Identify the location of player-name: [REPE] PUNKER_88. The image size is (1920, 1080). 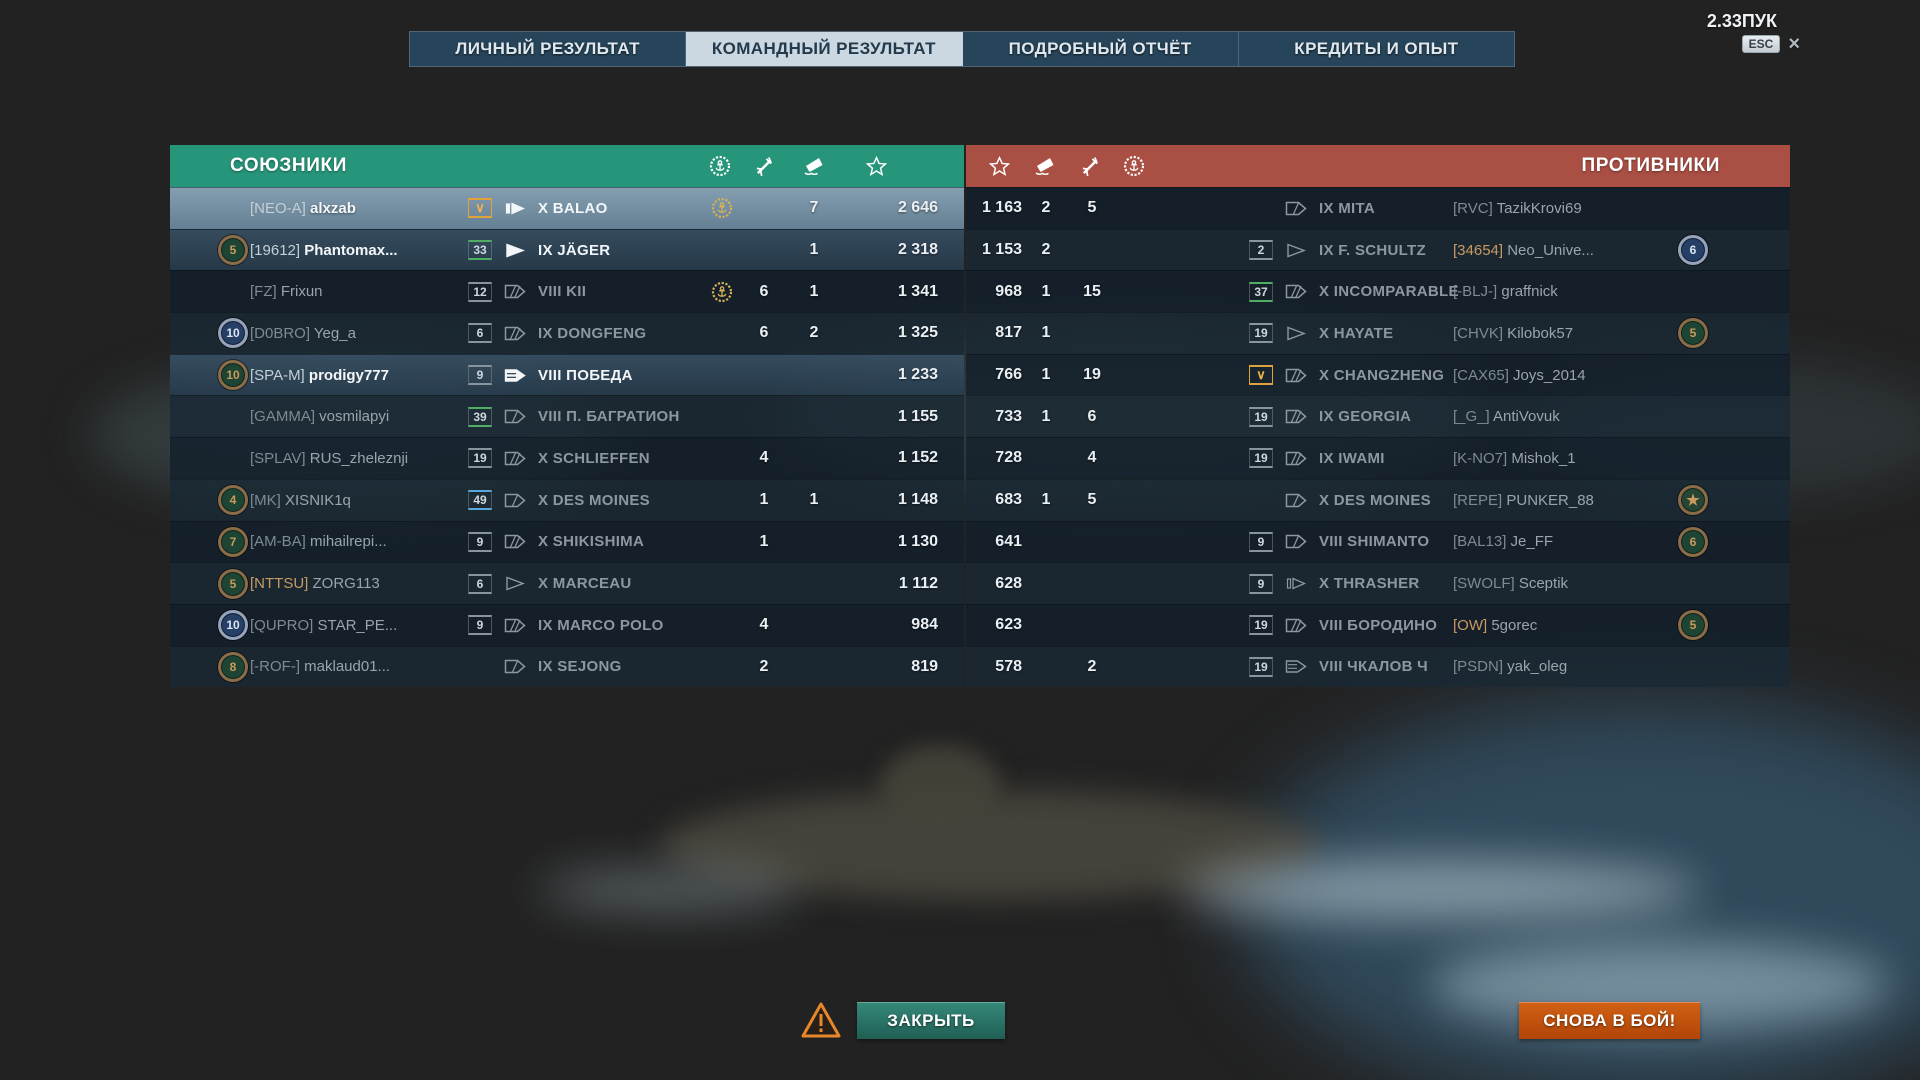
(1564, 500).